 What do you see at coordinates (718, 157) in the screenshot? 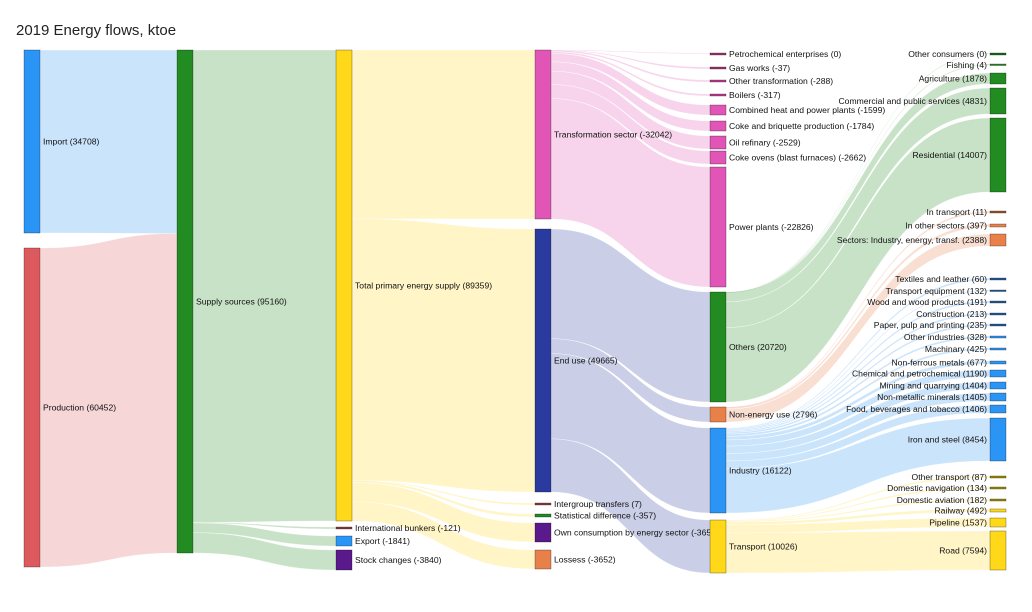
I see `node-cokeovens` at bounding box center [718, 157].